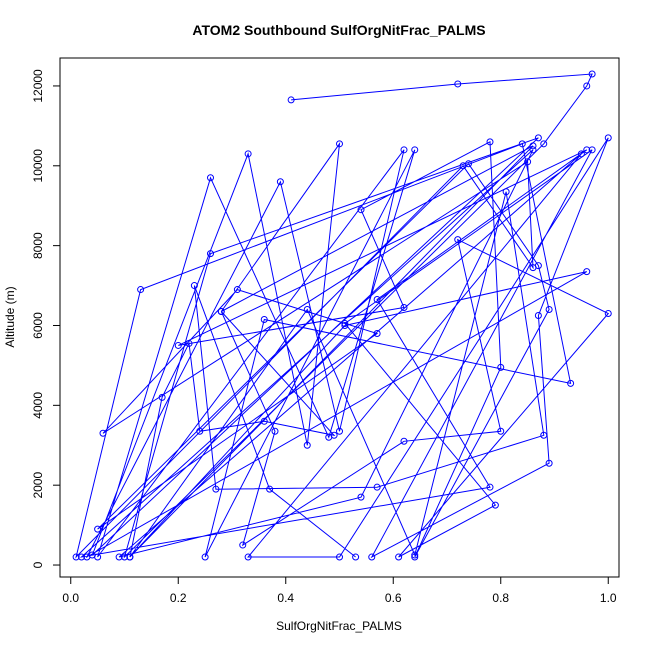 Image resolution: width=650 pixels, height=650 pixels. I want to click on y-tick-label: 0, so click(38, 564).